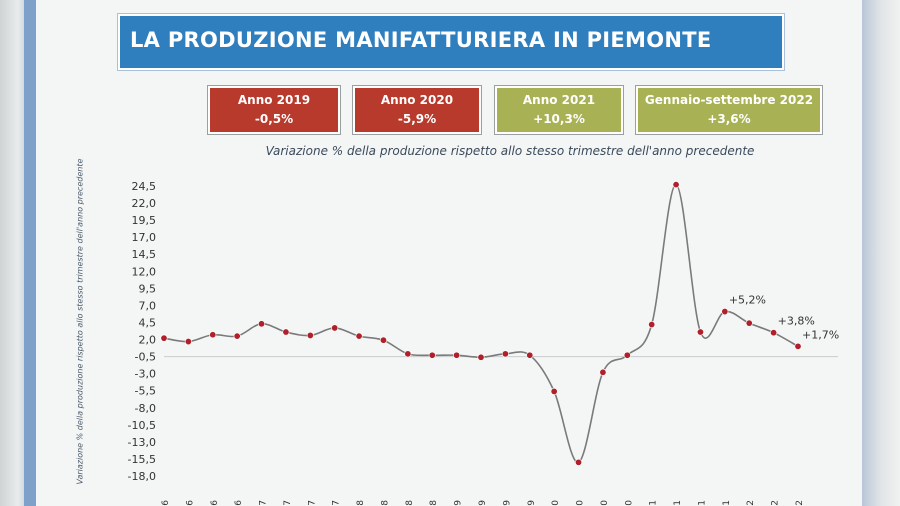 Image resolution: width=900 pixels, height=506 pixels. What do you see at coordinates (312, 503) in the screenshot?
I see `x-tick-label: III 17` at bounding box center [312, 503].